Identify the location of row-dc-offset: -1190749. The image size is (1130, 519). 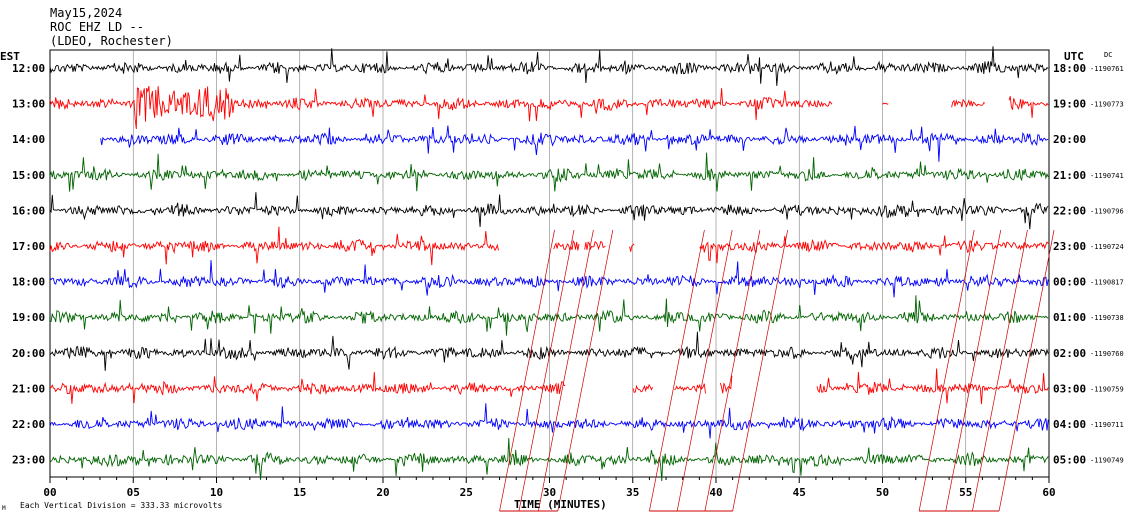
(1107, 461).